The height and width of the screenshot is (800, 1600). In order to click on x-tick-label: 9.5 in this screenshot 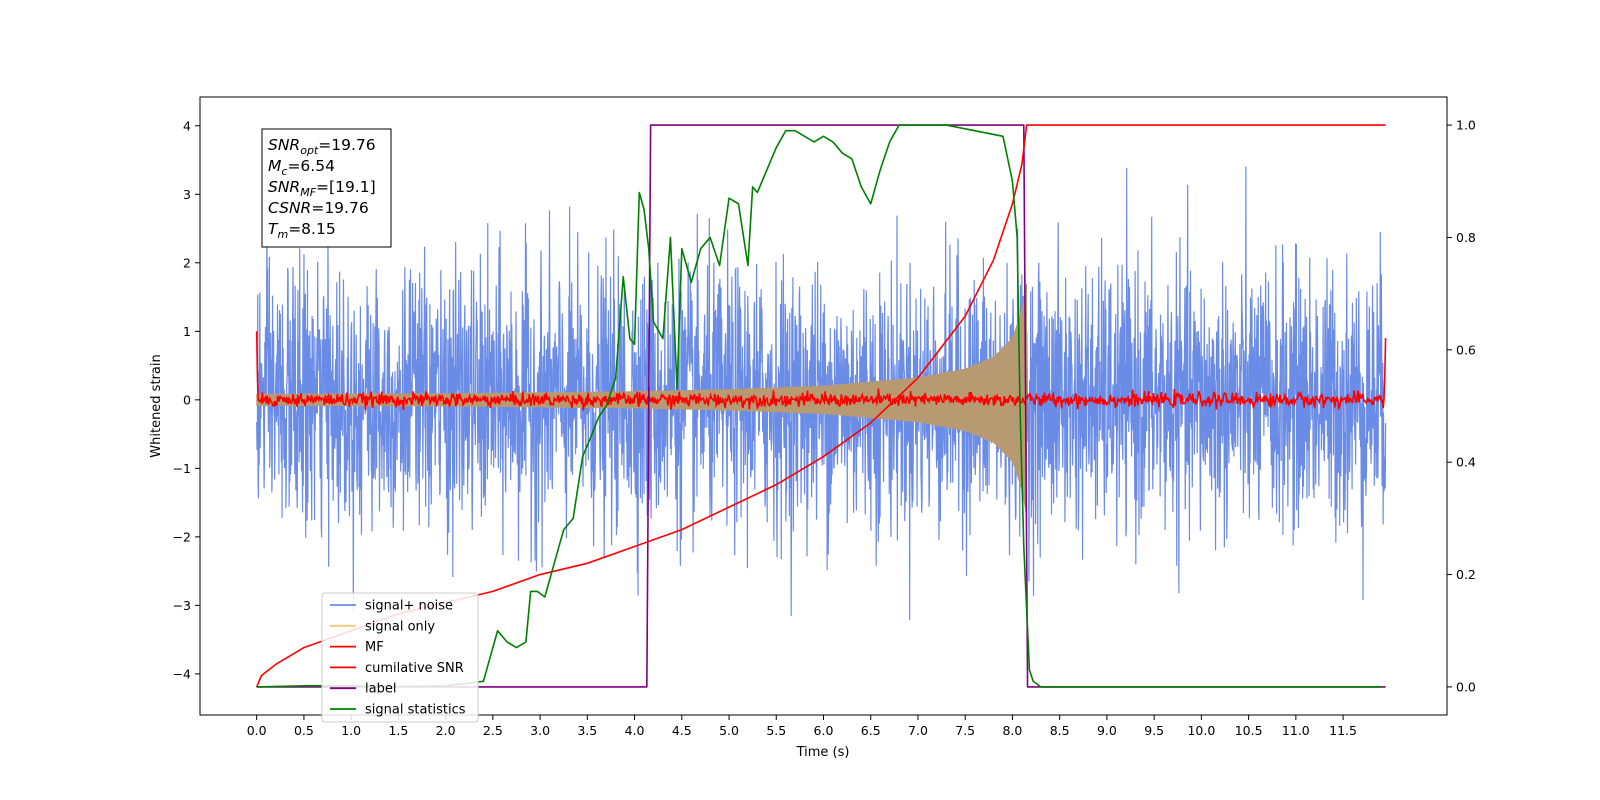, I will do `click(1154, 730)`.